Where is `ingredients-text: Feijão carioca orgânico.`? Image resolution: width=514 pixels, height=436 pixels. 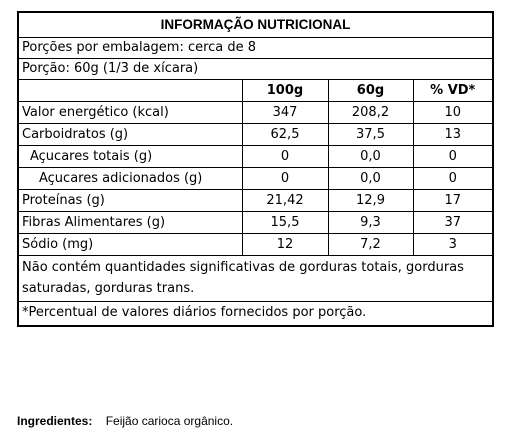 ingredients-text: Feijão carioca orgânico. is located at coordinates (169, 421).